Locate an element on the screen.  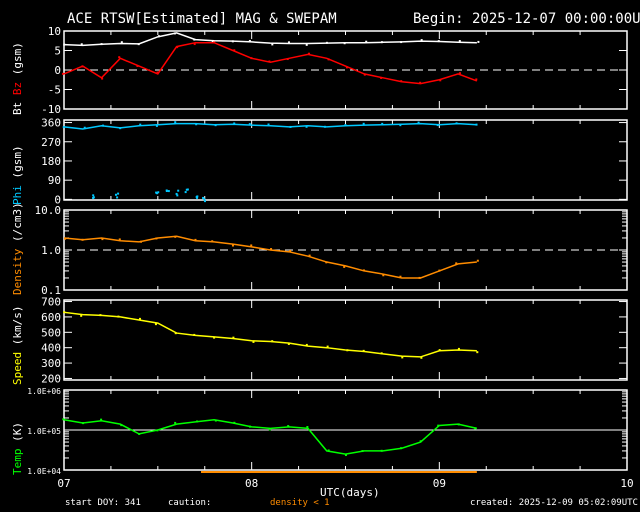
series-line-phi is located at coordinates (270, 126).